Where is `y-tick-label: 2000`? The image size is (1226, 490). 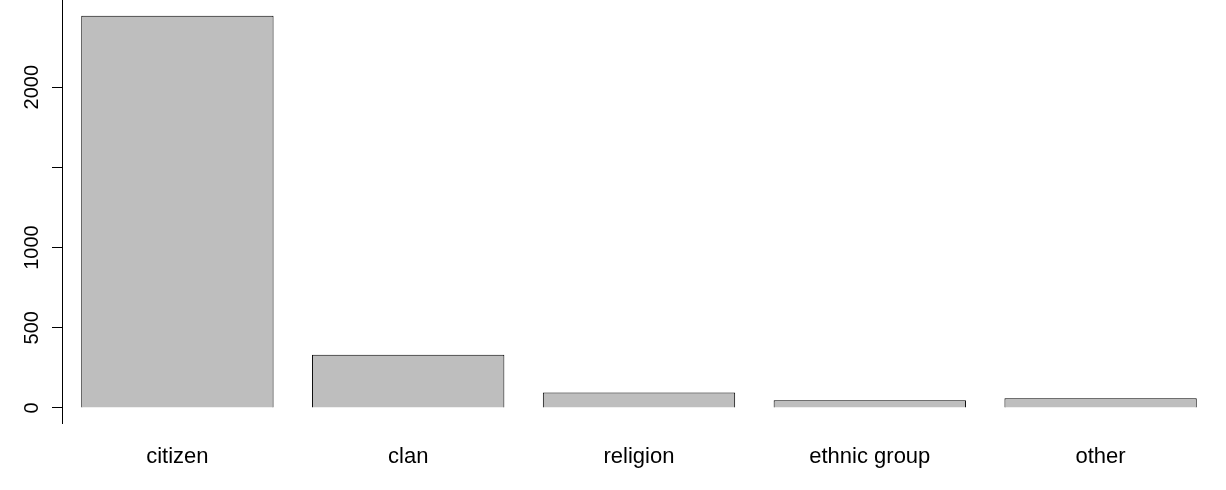 y-tick-label: 2000 is located at coordinates (30, 87).